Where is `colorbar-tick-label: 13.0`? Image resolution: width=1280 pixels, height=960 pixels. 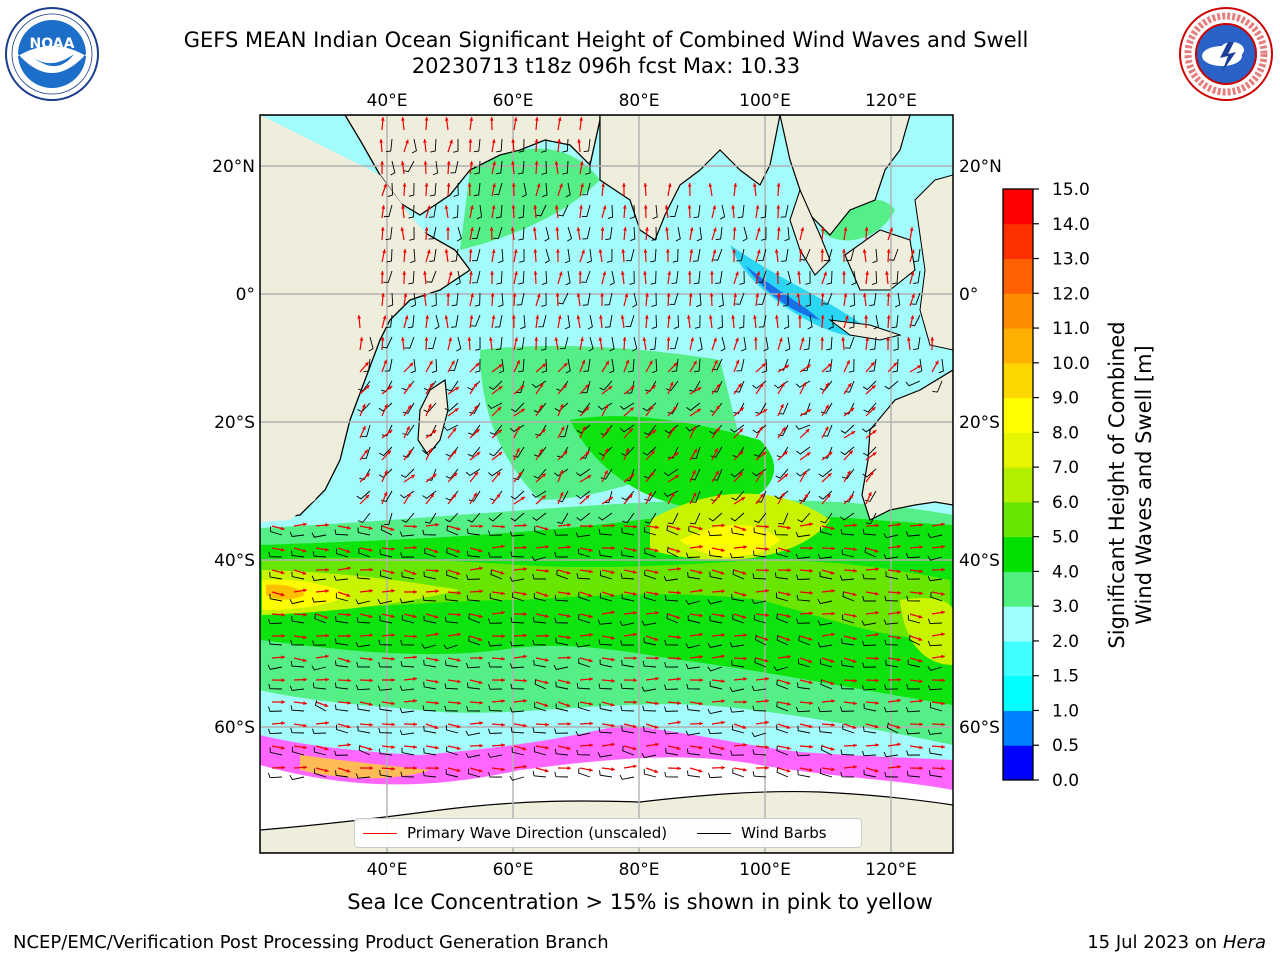 colorbar-tick-label: 13.0 is located at coordinates (1071, 260).